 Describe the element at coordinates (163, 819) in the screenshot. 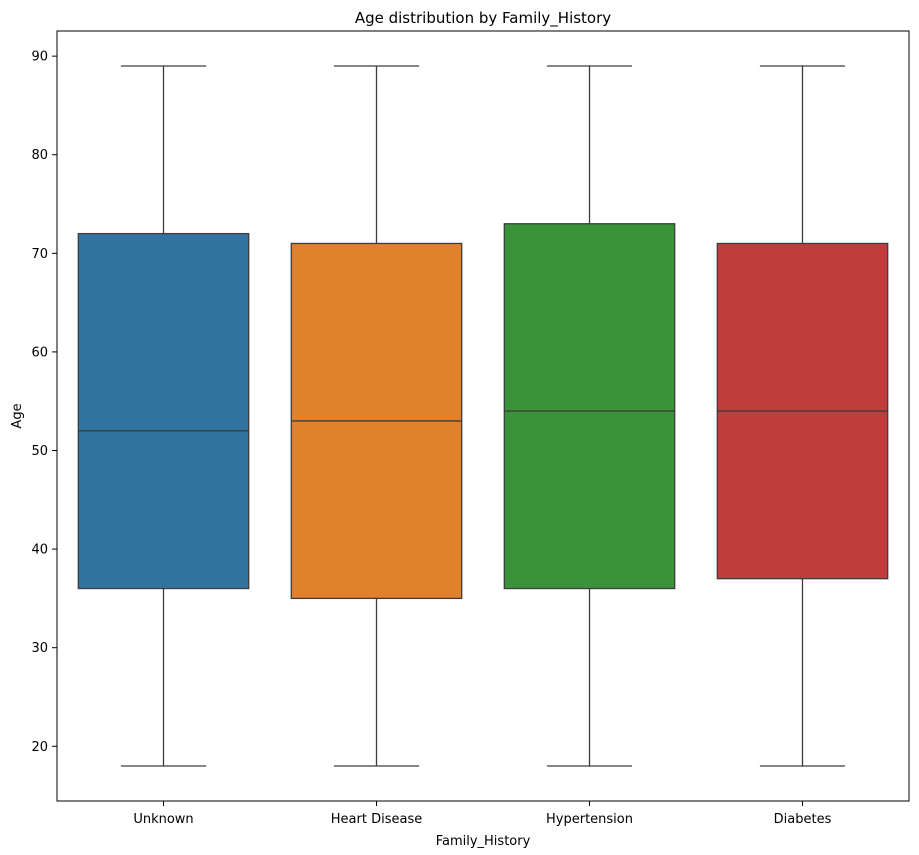

I see `x-tick-label-unknown: Unknown` at that location.